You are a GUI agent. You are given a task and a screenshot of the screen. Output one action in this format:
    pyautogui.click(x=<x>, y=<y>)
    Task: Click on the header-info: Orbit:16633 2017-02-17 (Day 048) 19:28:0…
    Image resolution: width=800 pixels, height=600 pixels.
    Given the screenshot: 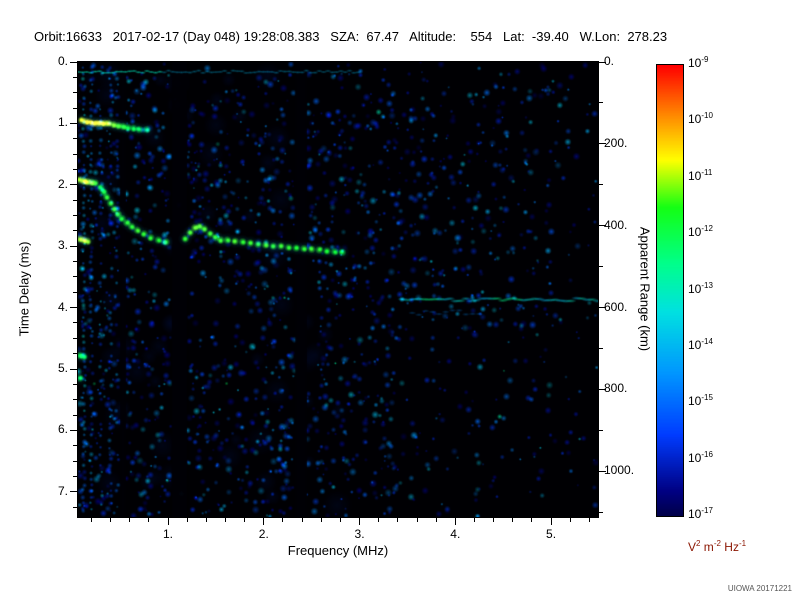 What is the action you would take?
    pyautogui.click(x=351, y=36)
    